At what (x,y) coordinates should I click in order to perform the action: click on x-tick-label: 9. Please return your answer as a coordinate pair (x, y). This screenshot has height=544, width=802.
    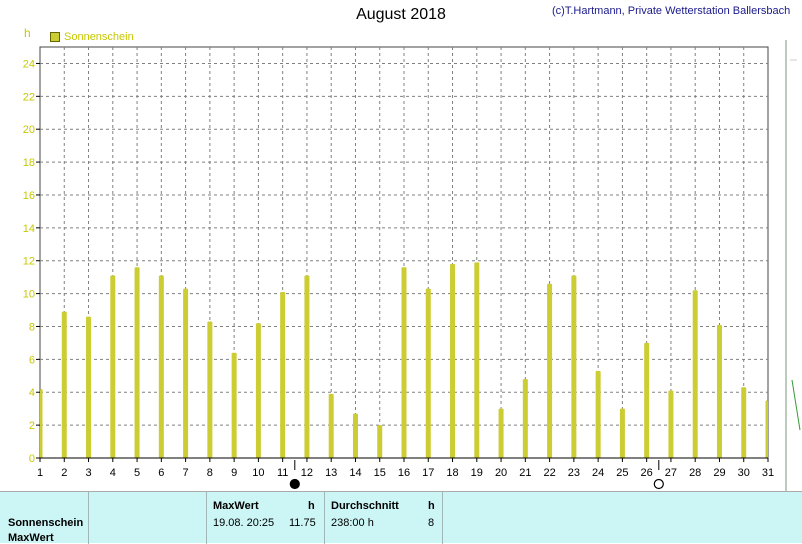
    Looking at the image, I should click on (234, 473).